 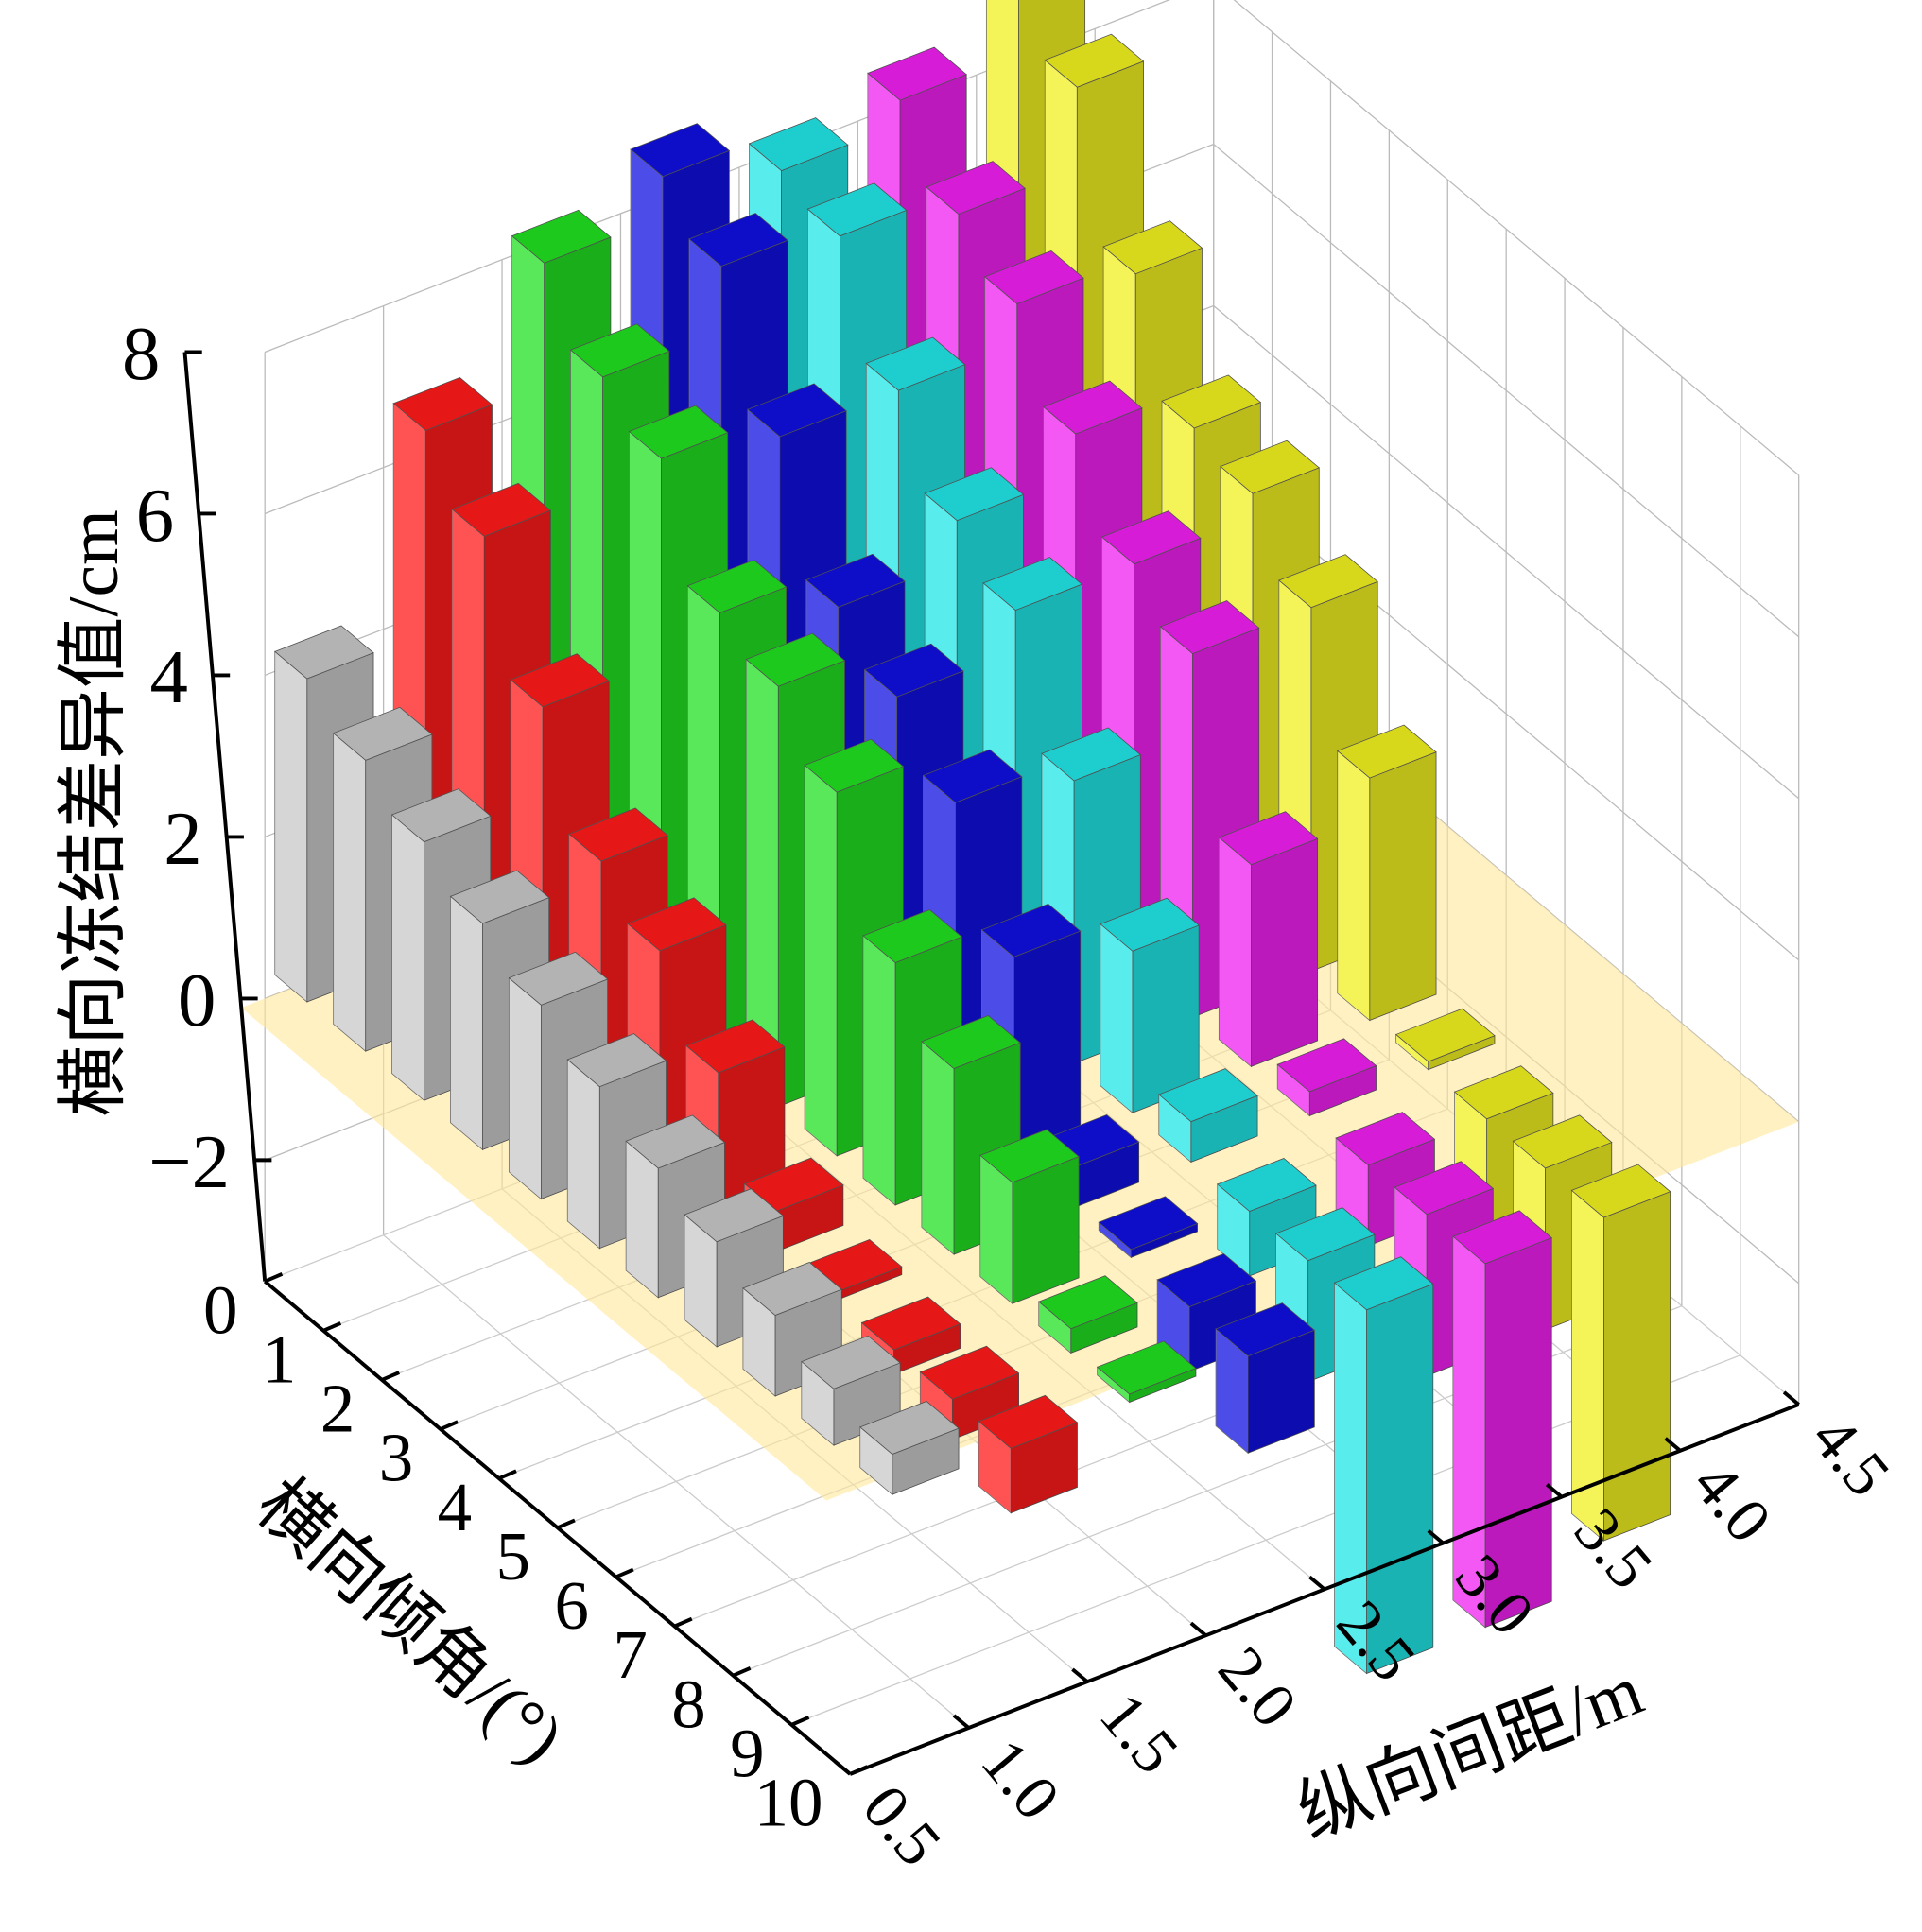 What do you see at coordinates (571, 1605) in the screenshot?
I see `x-tick-label: 6` at bounding box center [571, 1605].